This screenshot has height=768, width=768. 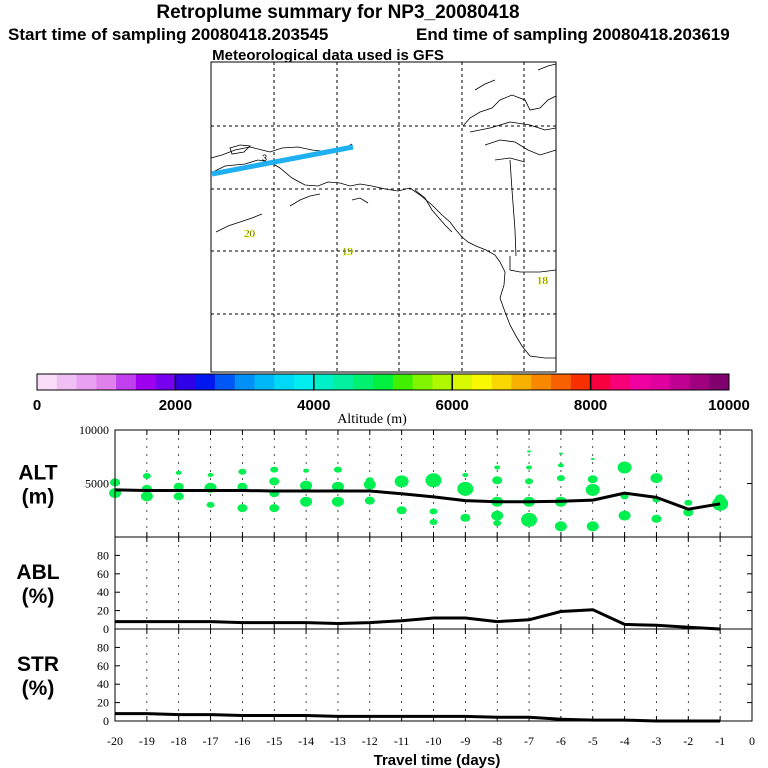 I want to click on x-tick-label: -18, so click(x=179, y=741).